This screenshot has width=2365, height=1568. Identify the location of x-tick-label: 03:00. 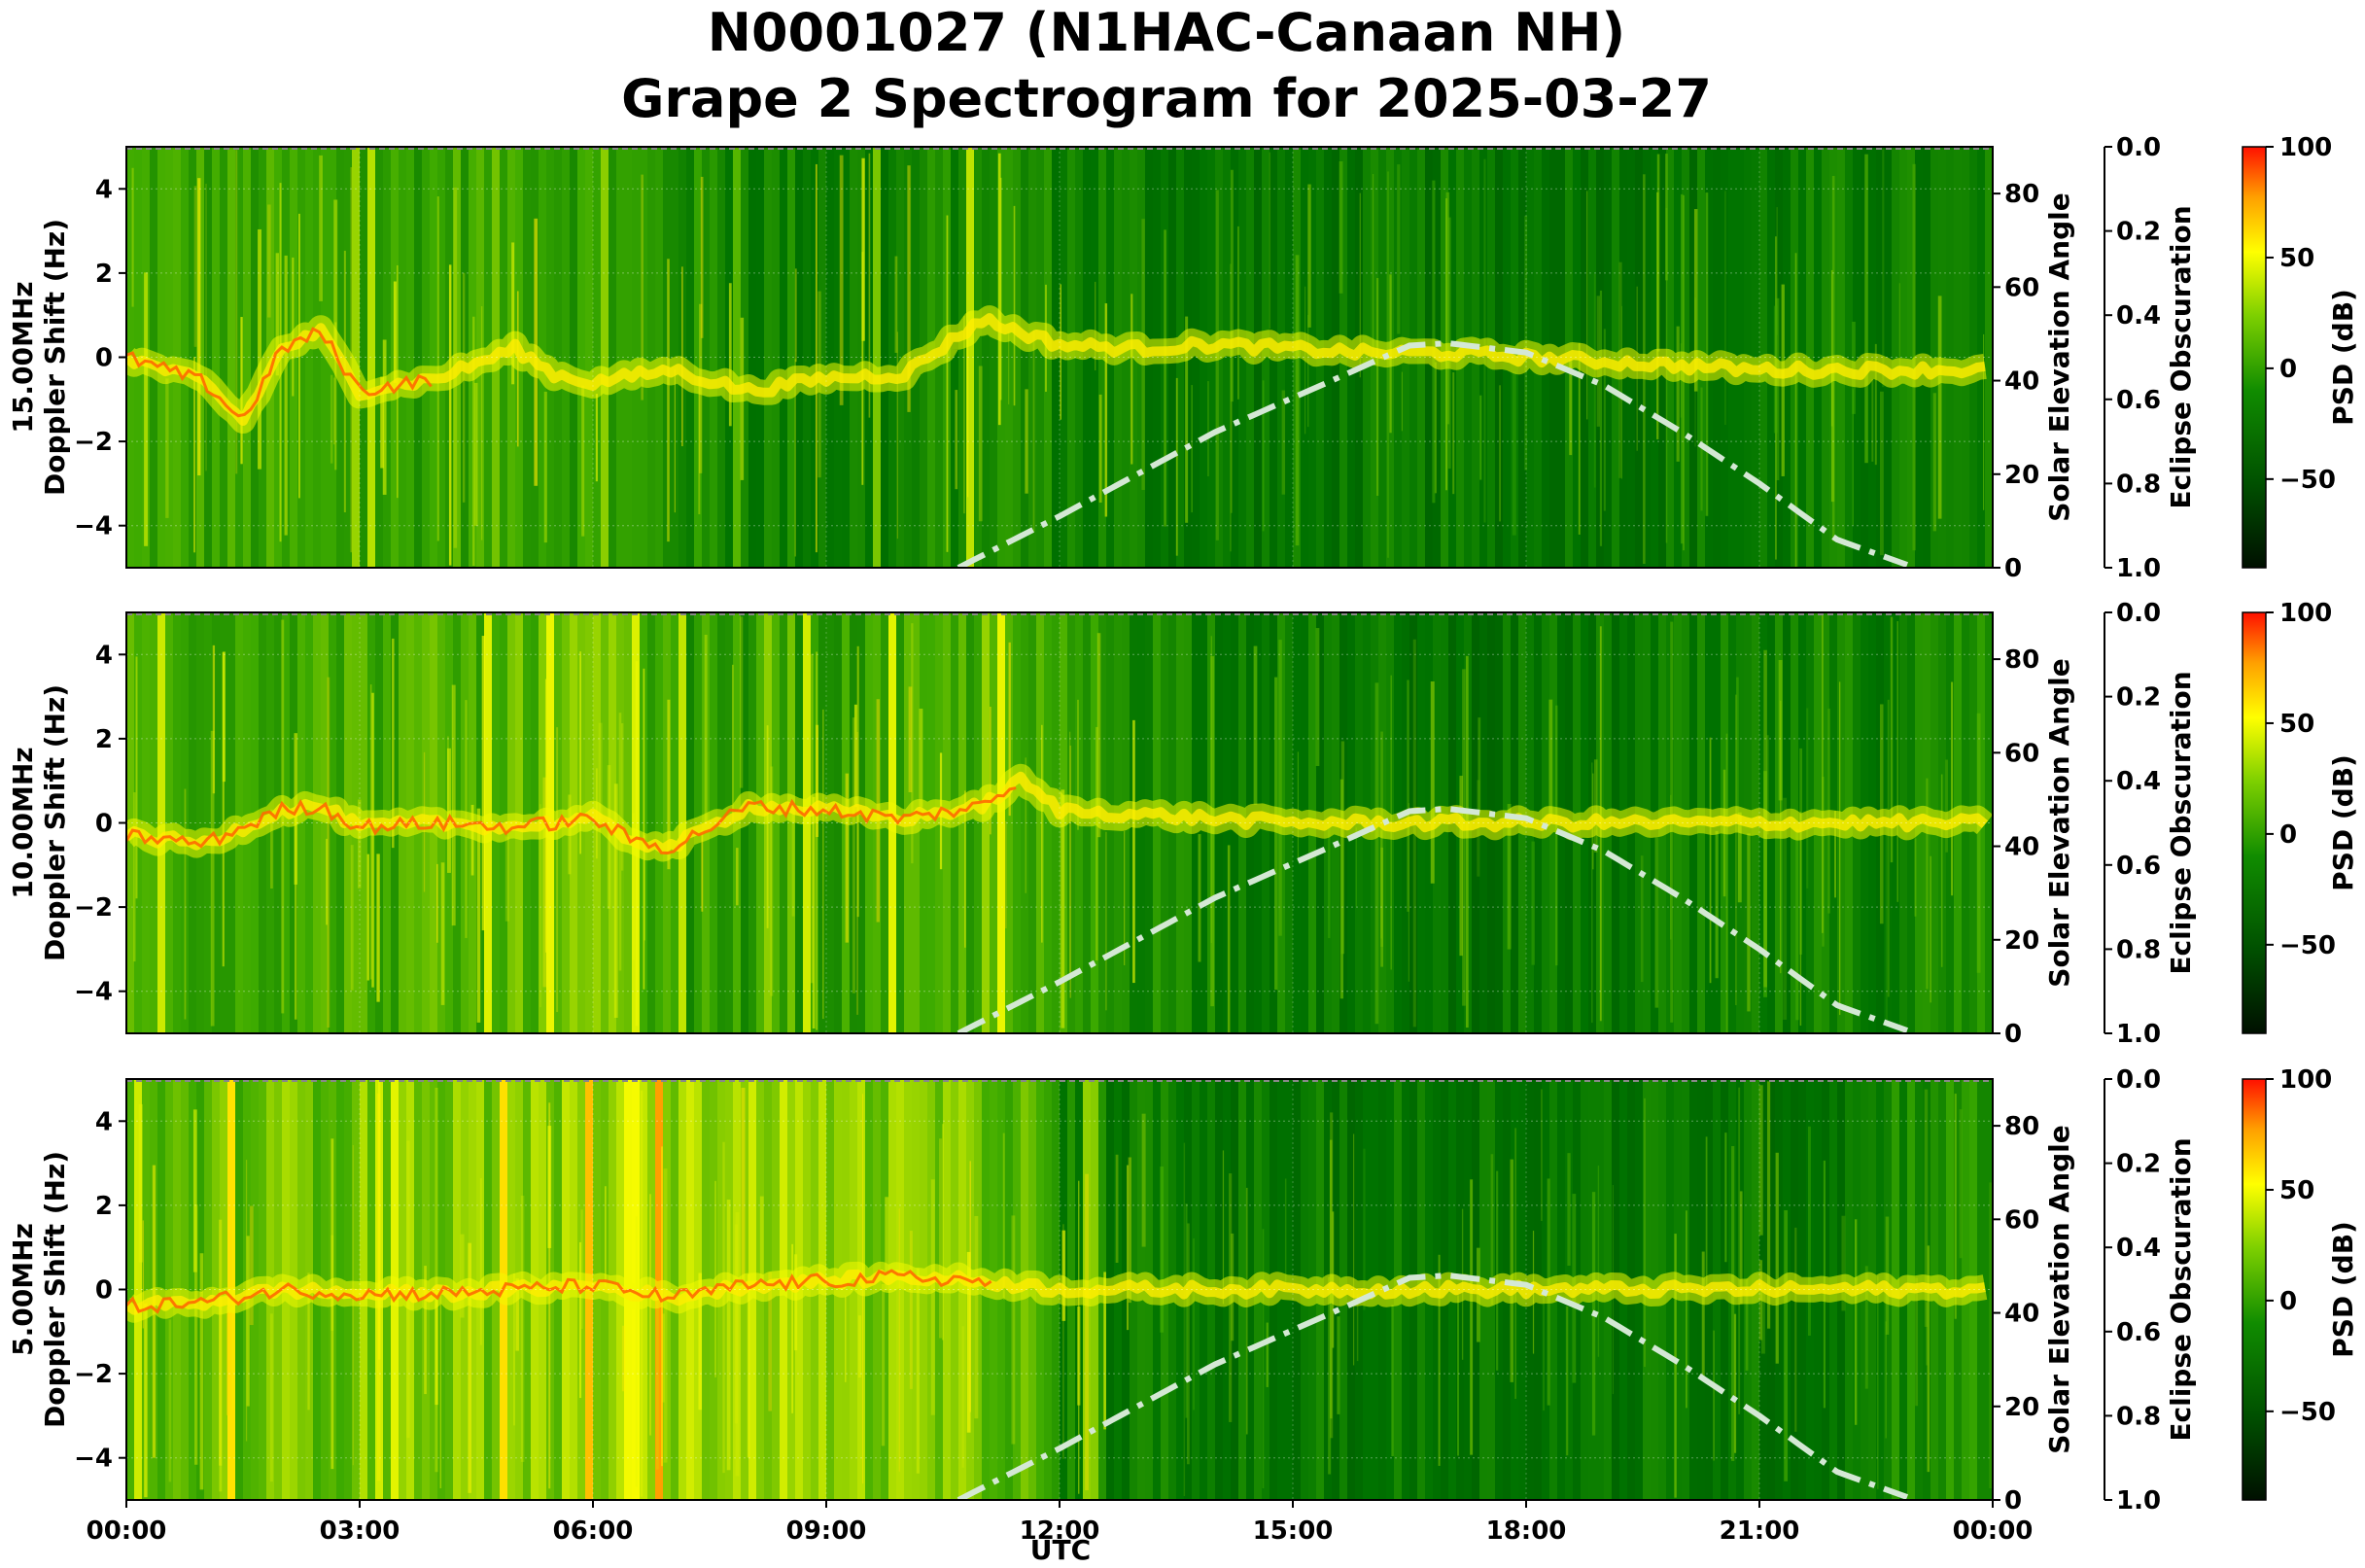
(360, 1531).